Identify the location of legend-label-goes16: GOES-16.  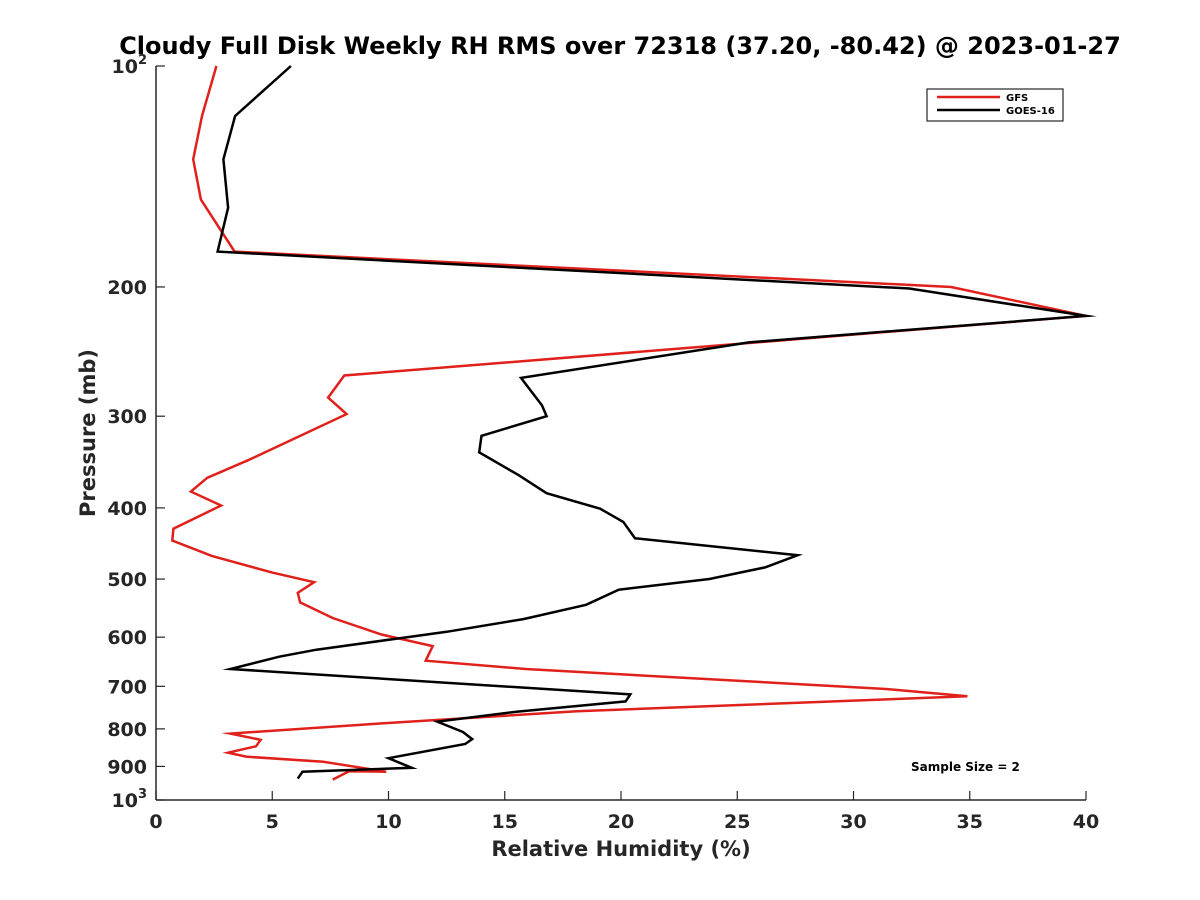
(1030, 111).